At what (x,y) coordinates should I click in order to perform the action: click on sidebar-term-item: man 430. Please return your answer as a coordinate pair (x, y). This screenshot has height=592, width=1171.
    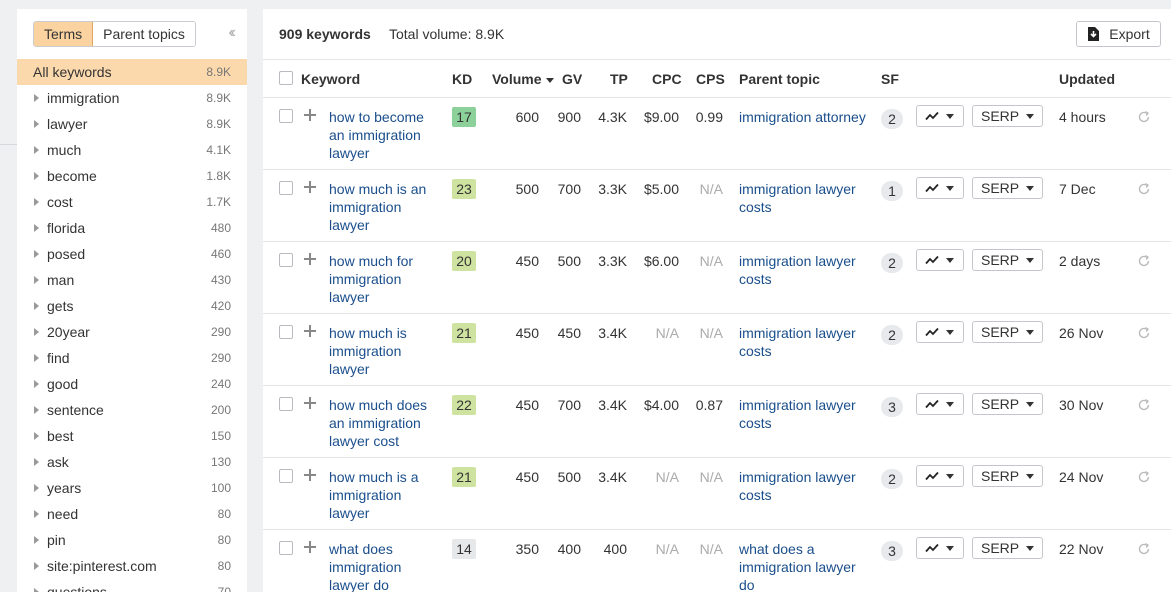
    Looking at the image, I should click on (132, 280).